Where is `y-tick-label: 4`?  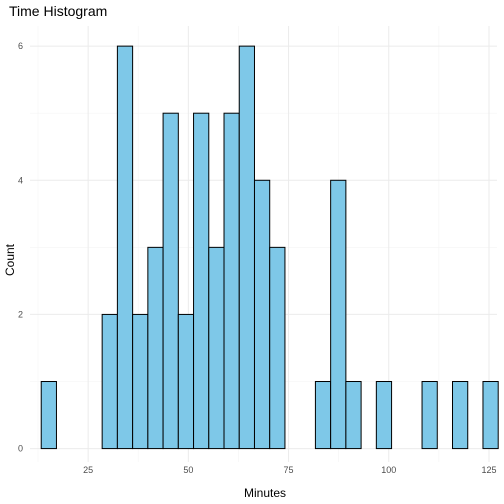
y-tick-label: 4 is located at coordinates (20, 180).